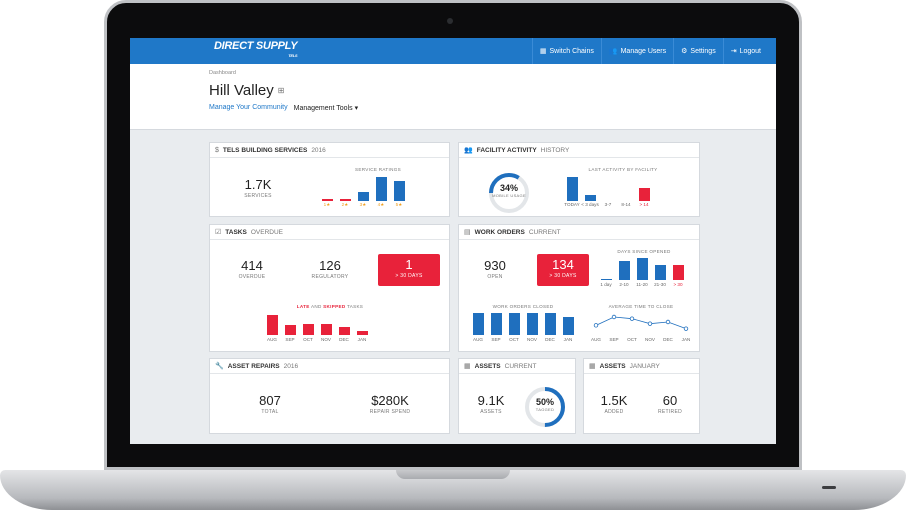  I want to click on last-activity-chart, so click(608, 189).